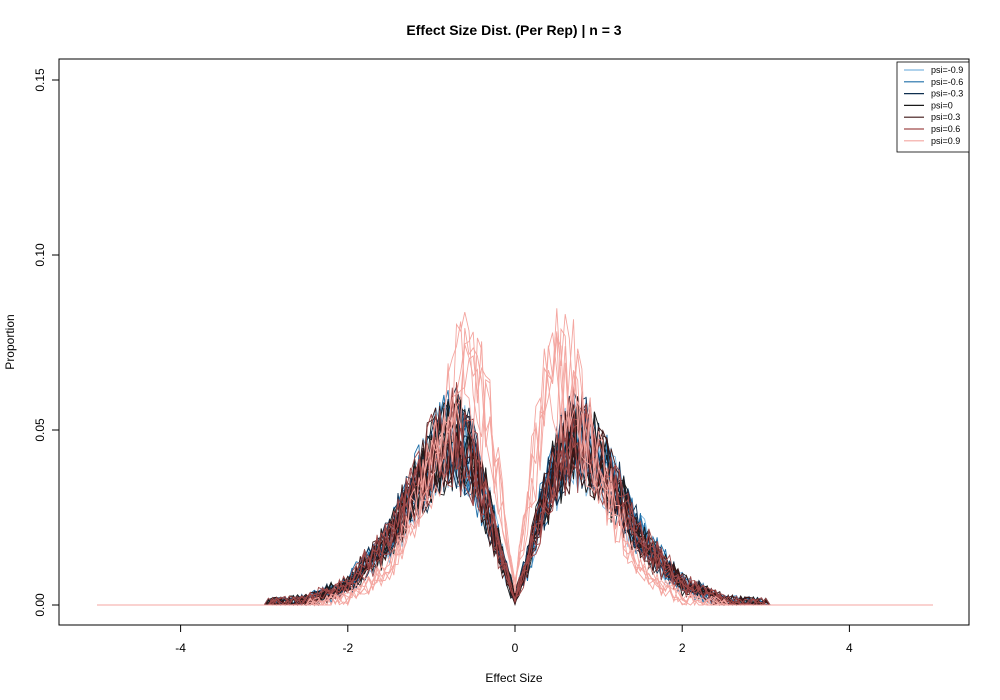  I want to click on y-tick-label: 0.00, so click(40, 605).